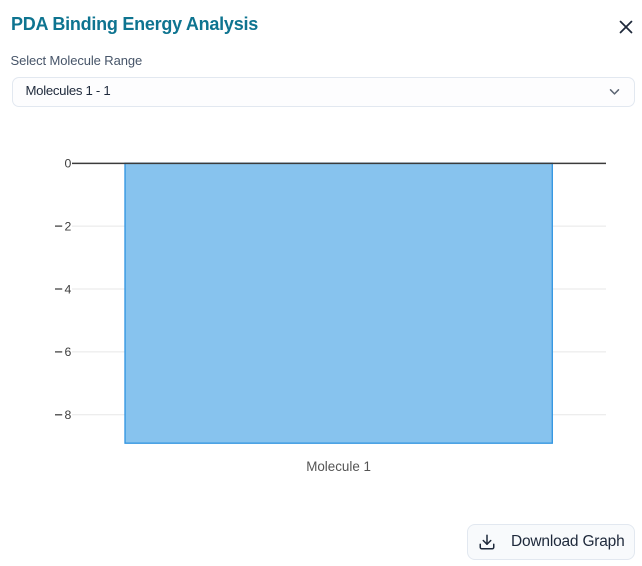 This screenshot has width=642, height=566. What do you see at coordinates (67, 352) in the screenshot?
I see `svg-text: 6` at bounding box center [67, 352].